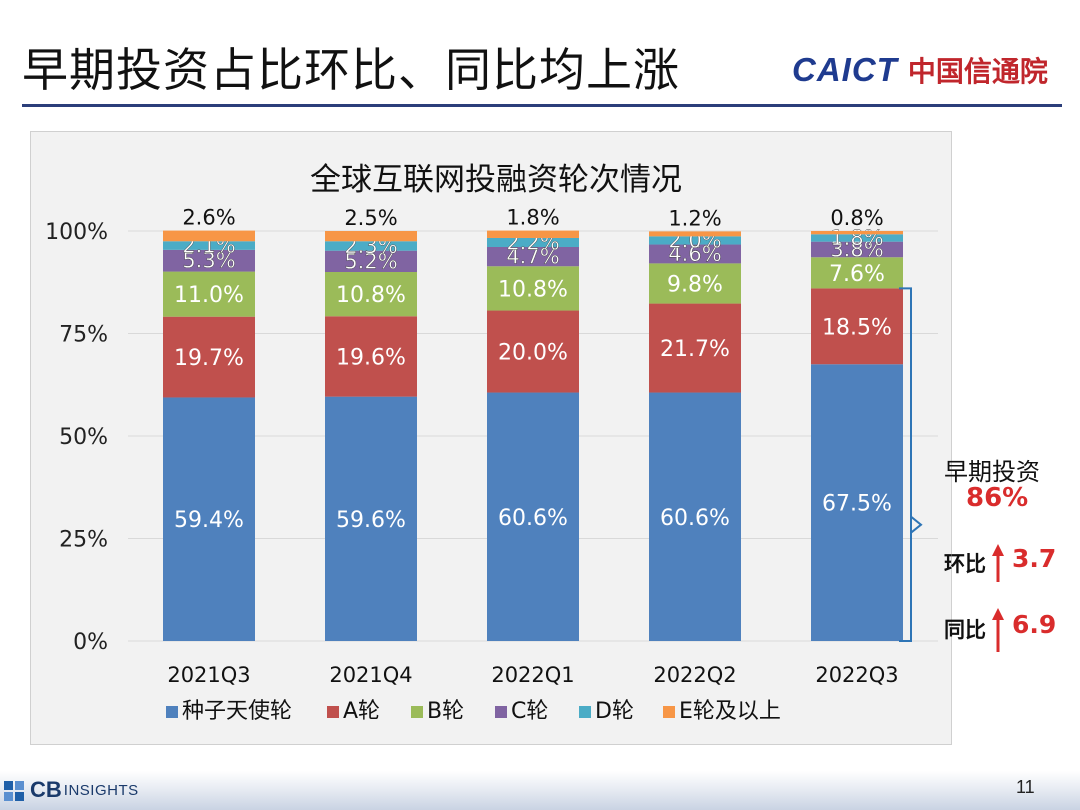  I want to click on data-label: 59.6%, so click(371, 520).